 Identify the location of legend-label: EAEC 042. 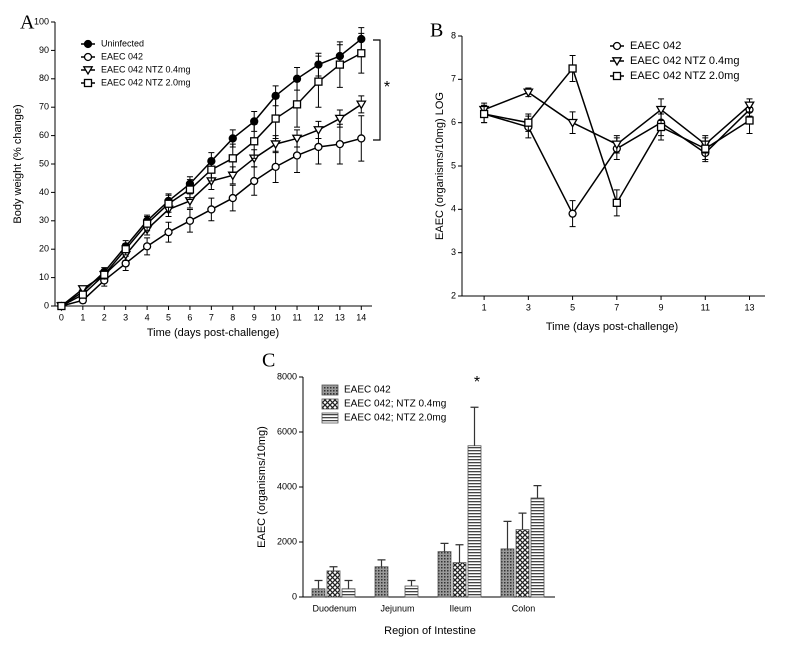
(122, 56).